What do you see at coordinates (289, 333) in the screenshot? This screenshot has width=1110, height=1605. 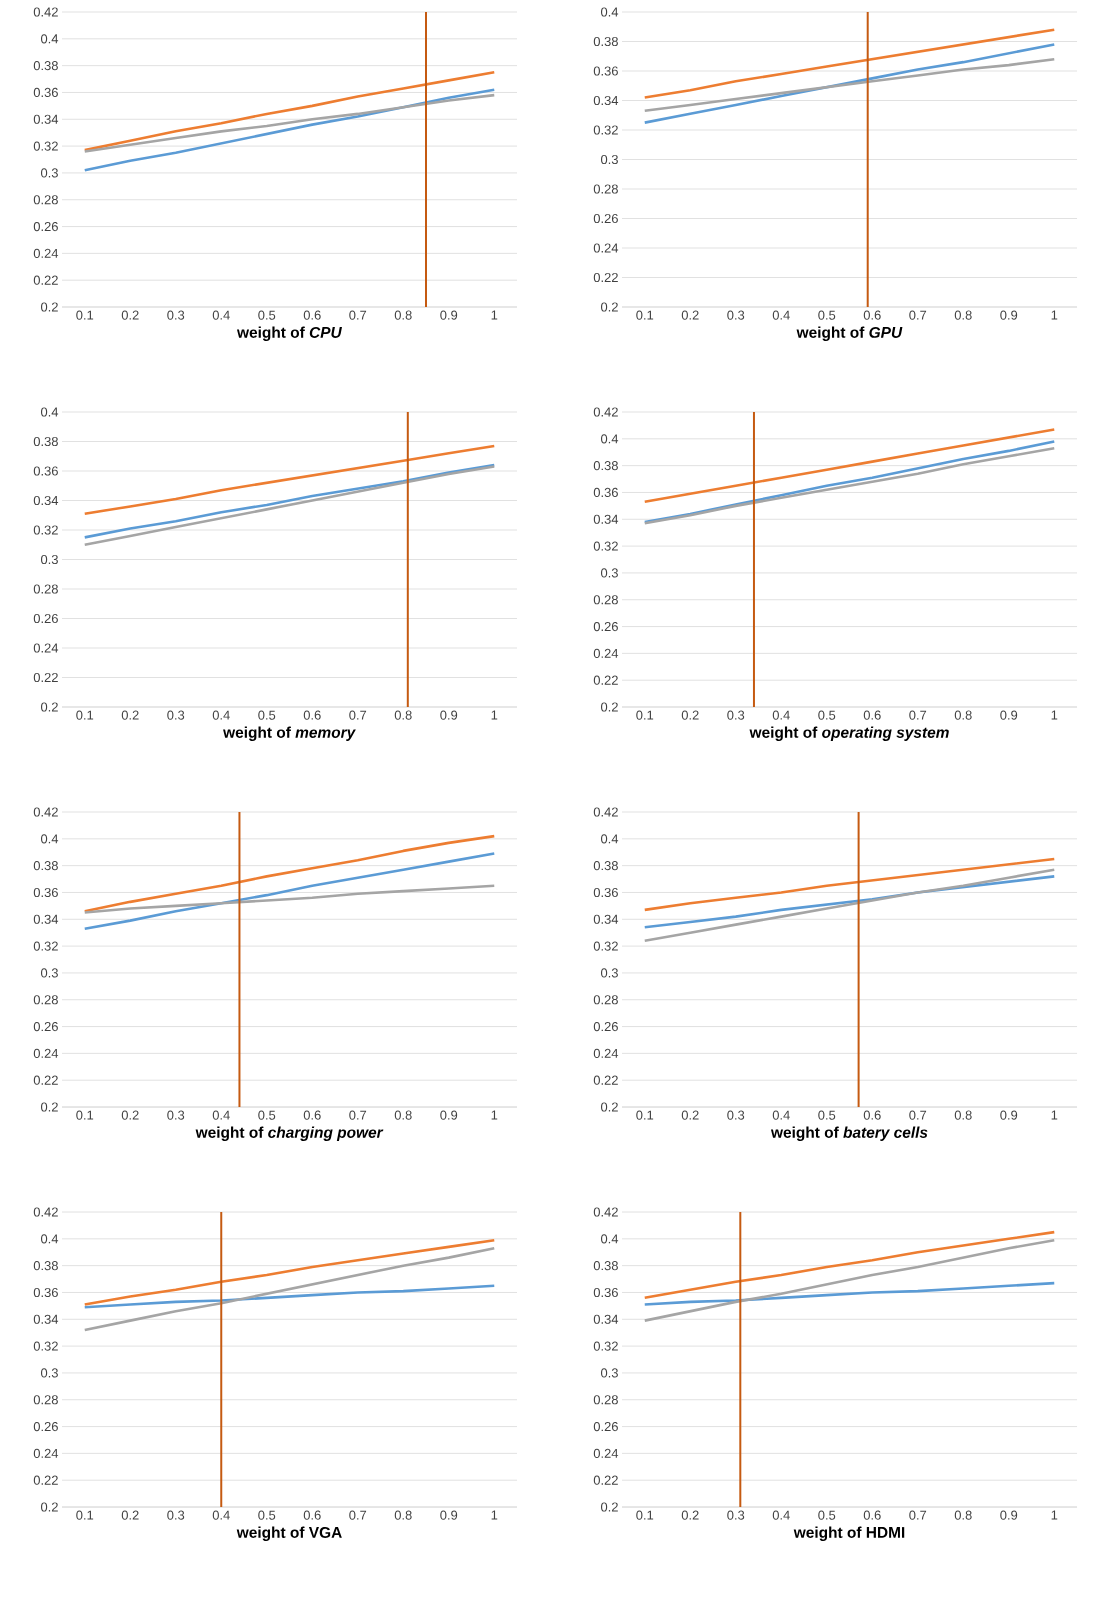 I see `x-axis-title: weight of CPU` at bounding box center [289, 333].